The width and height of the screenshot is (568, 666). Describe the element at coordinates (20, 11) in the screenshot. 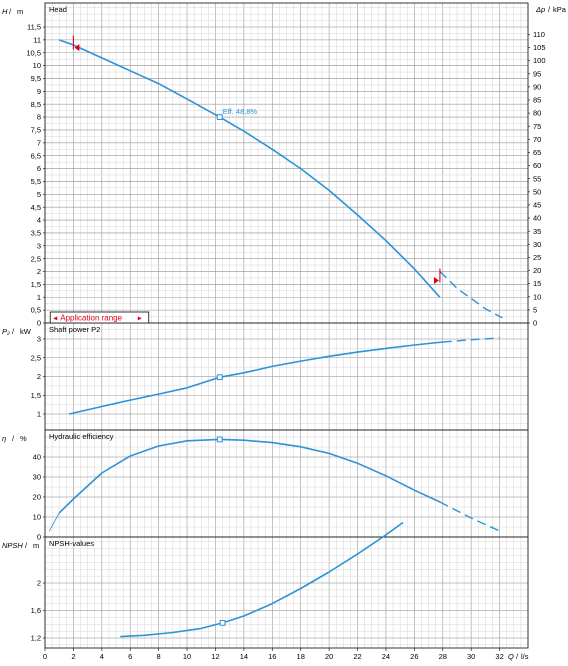

I see `y-axis-unit-head: m` at that location.